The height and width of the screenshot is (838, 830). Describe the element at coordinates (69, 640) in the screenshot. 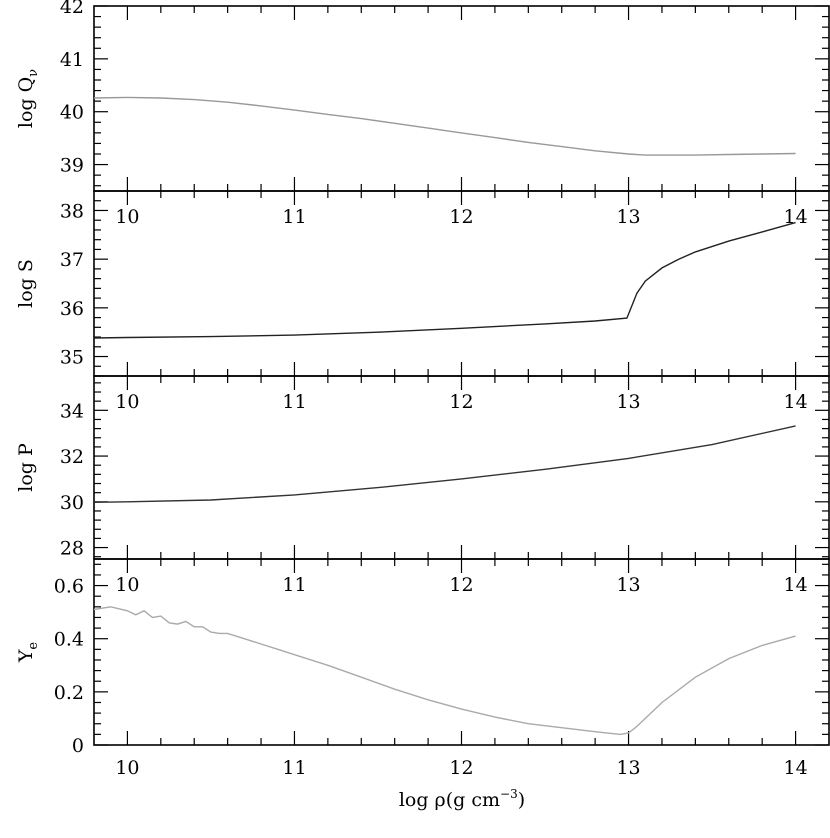

I see `y-tick-label: 0.4` at that location.